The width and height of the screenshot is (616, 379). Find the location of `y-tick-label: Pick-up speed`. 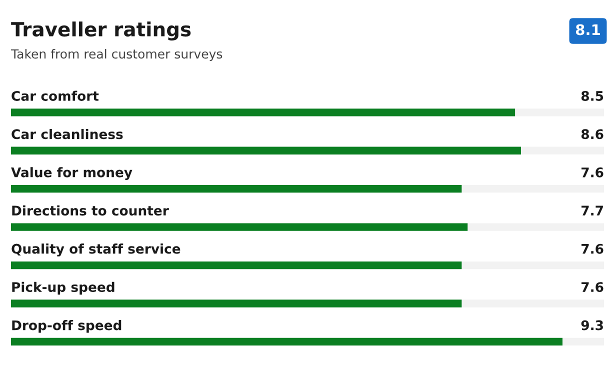

y-tick-label: Pick-up speed is located at coordinates (63, 288).